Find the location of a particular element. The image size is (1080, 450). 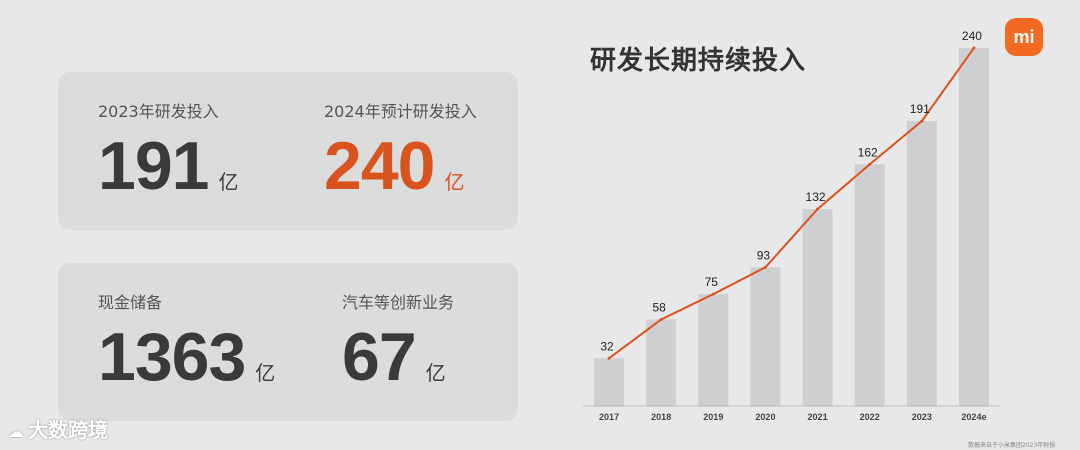

x-tick-label: 2017 is located at coordinates (609, 417).